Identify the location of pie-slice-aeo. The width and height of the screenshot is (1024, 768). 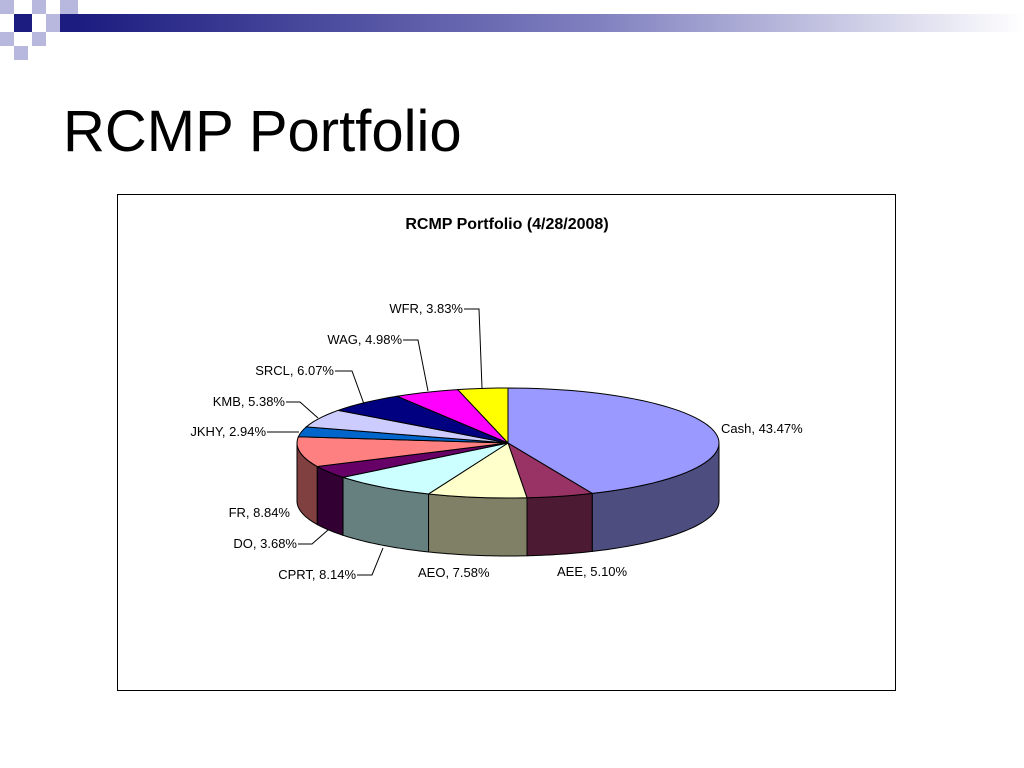
(477, 470).